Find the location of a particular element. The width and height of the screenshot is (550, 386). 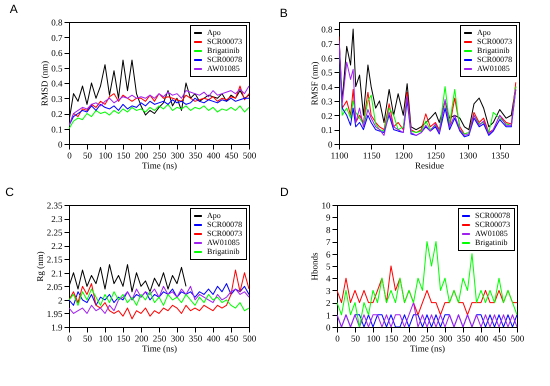

chart-title: A is located at coordinates (14, 9).